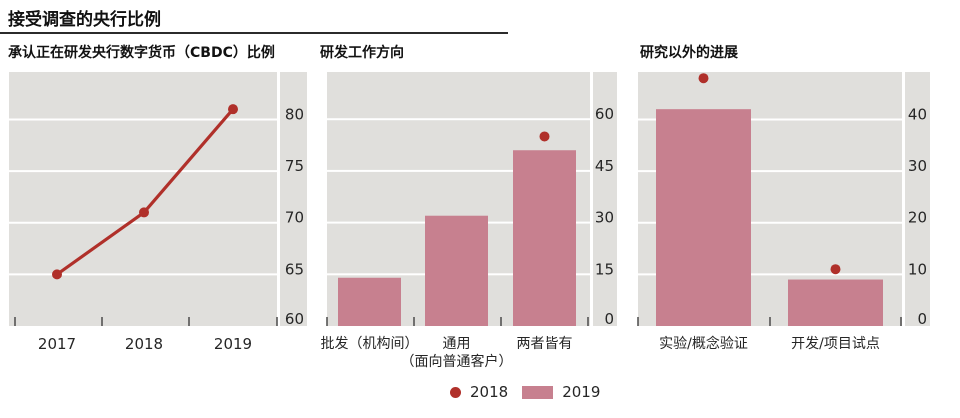  I want to click on y-tick-label: 40, so click(917, 114).